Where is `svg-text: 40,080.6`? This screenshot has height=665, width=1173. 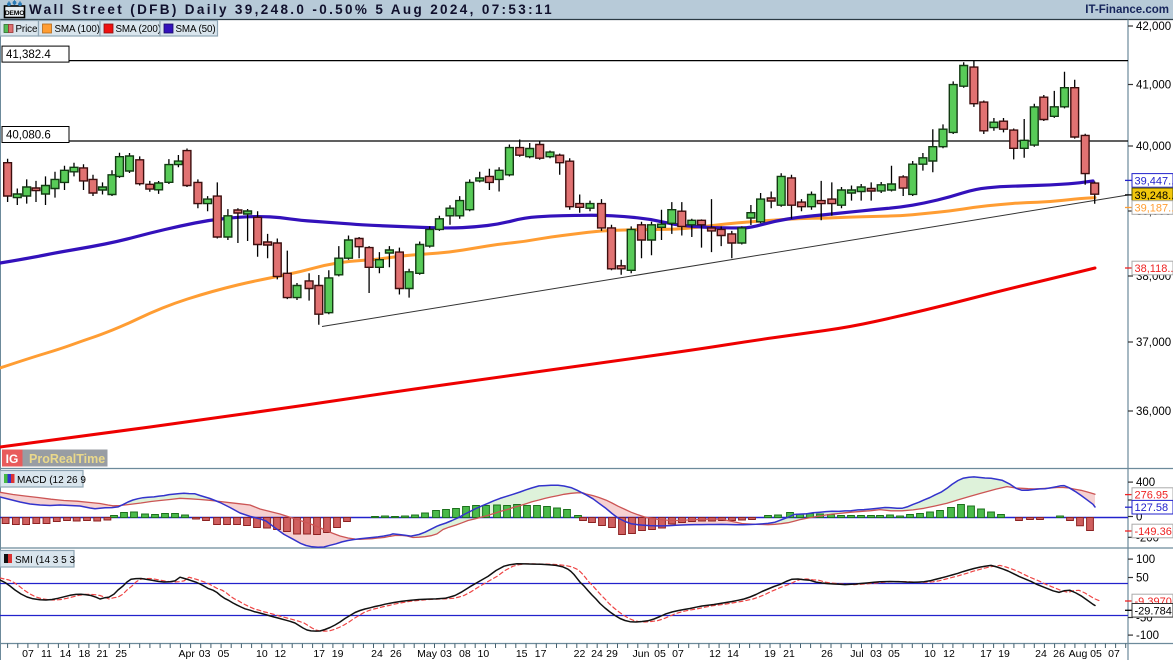 svg-text: 40,080.6 is located at coordinates (28, 136).